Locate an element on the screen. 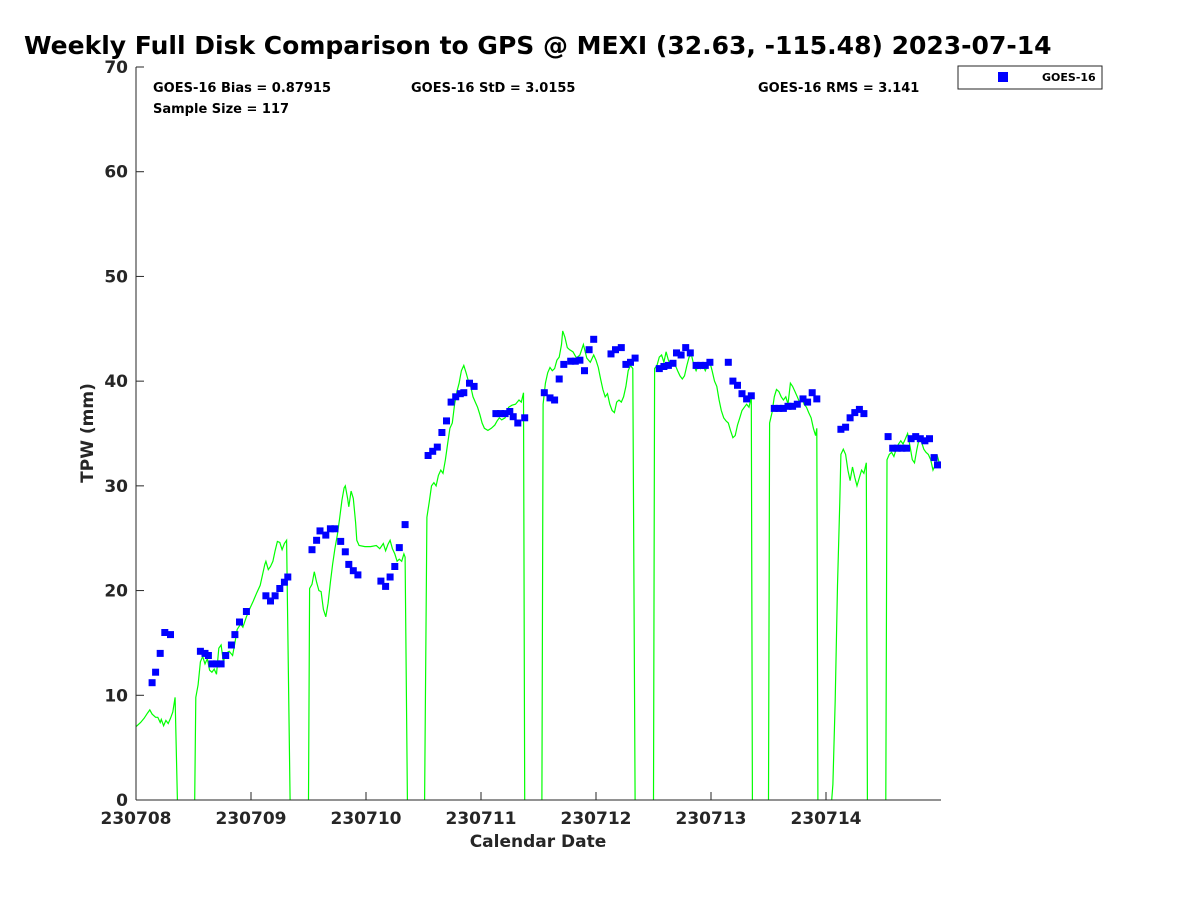 This screenshot has width=1200, height=900. x-axis-label: Calendar Date is located at coordinates (538, 842).